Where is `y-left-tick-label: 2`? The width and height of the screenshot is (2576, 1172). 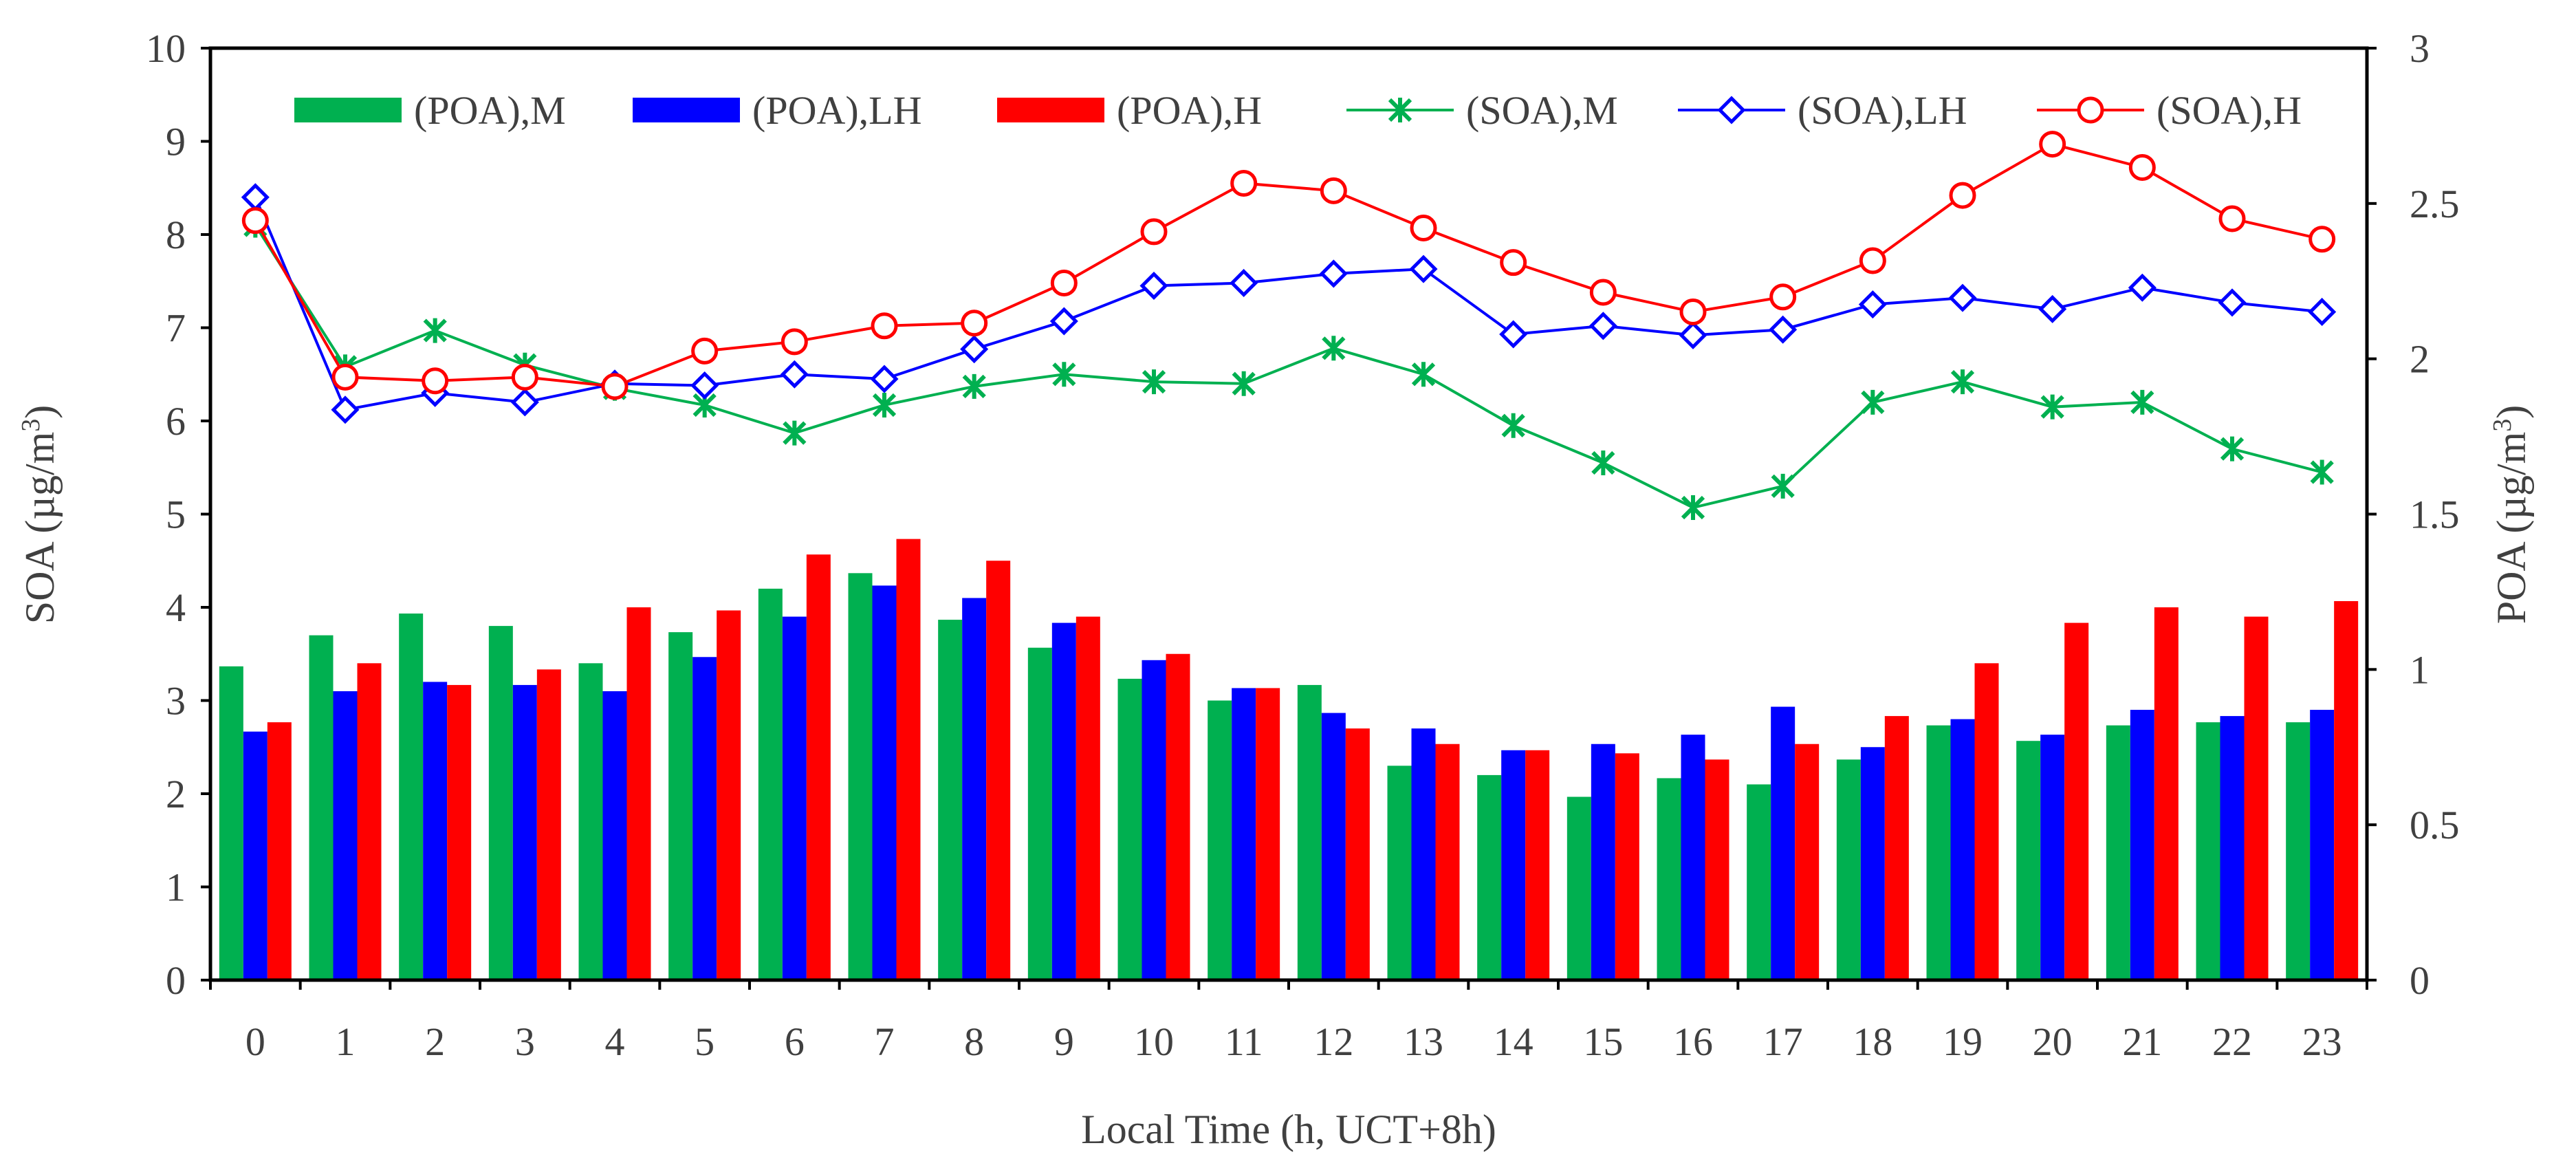
y-left-tick-label: 2 is located at coordinates (176, 794).